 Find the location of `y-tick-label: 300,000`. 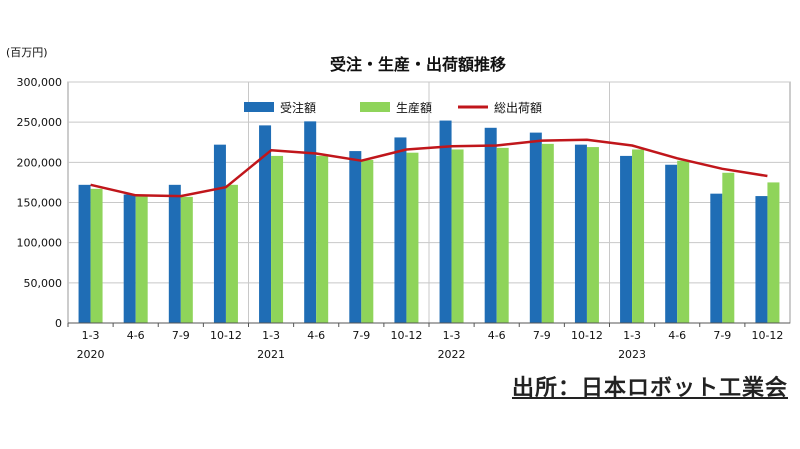

y-tick-label: 300,000 is located at coordinates (40, 82).